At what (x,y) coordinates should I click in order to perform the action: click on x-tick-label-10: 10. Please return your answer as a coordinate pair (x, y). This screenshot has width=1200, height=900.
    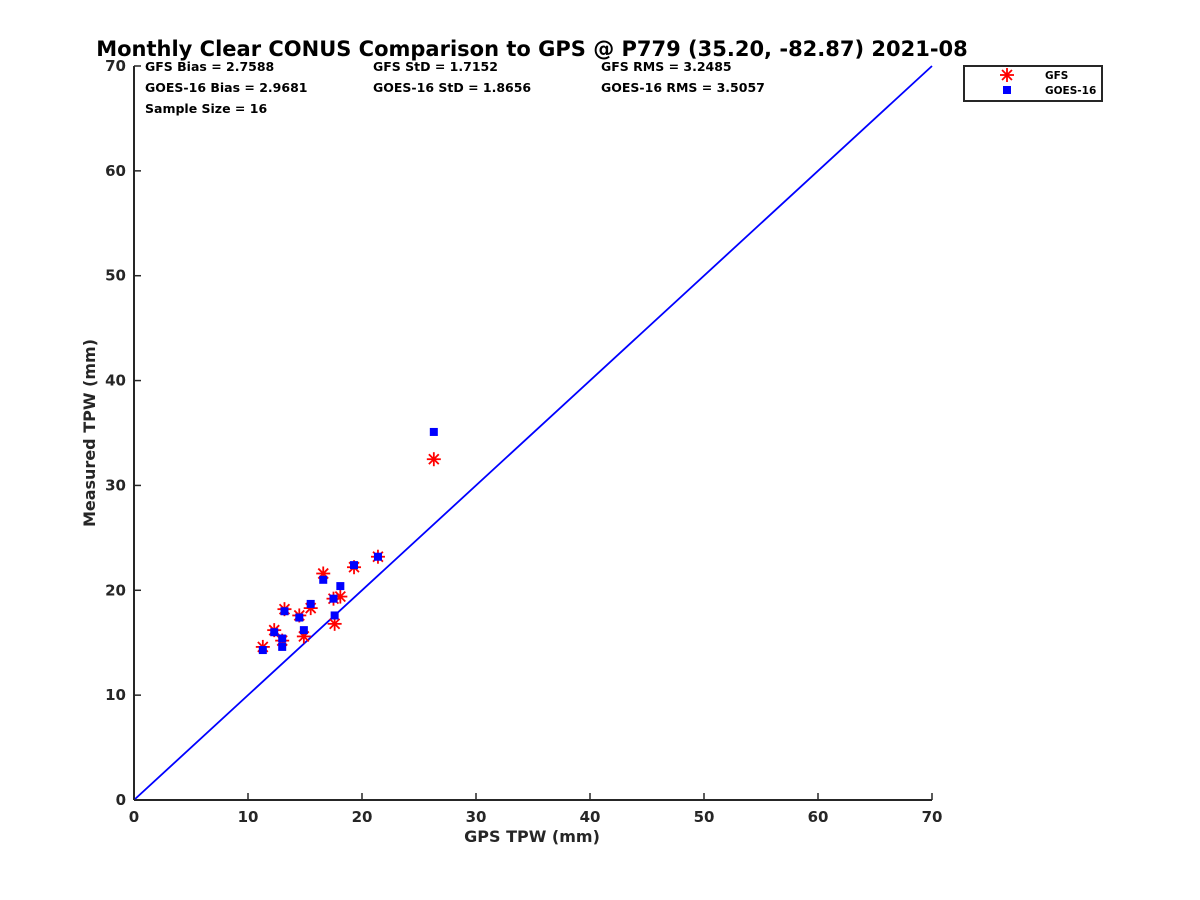
    Looking at the image, I should click on (248, 817).